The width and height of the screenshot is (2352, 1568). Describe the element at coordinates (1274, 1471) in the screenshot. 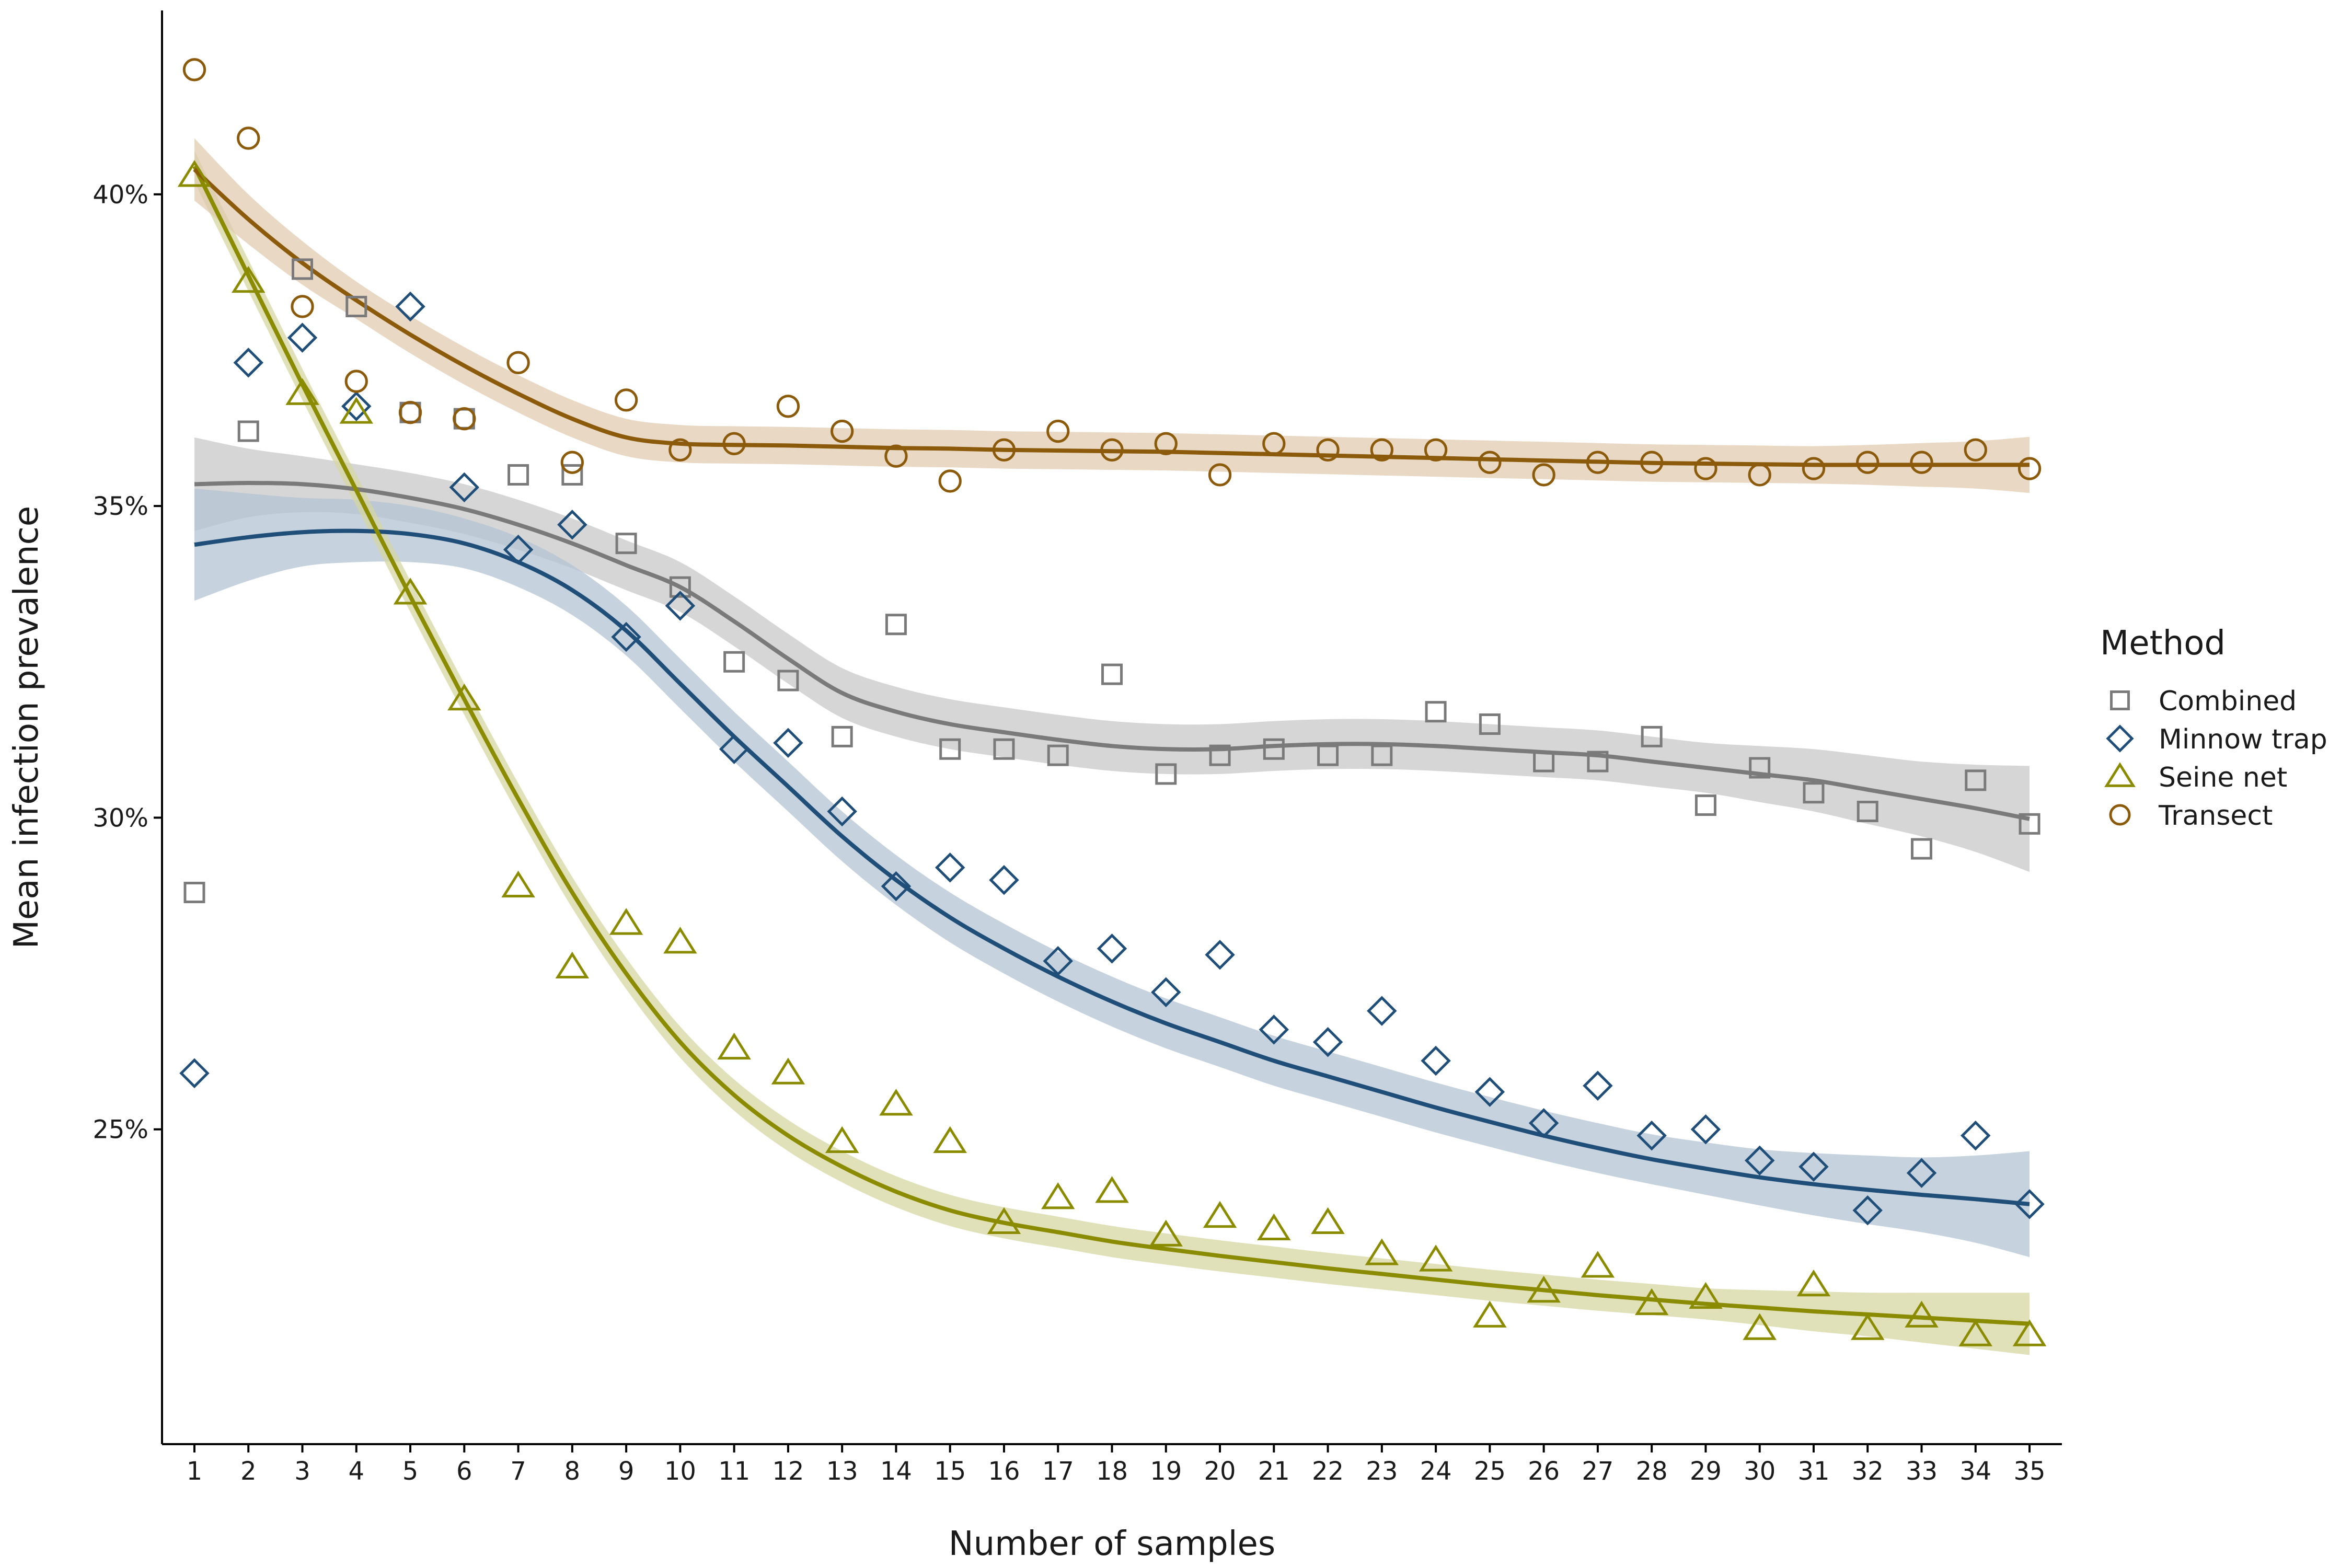

I see `x-tick-label: 21` at that location.